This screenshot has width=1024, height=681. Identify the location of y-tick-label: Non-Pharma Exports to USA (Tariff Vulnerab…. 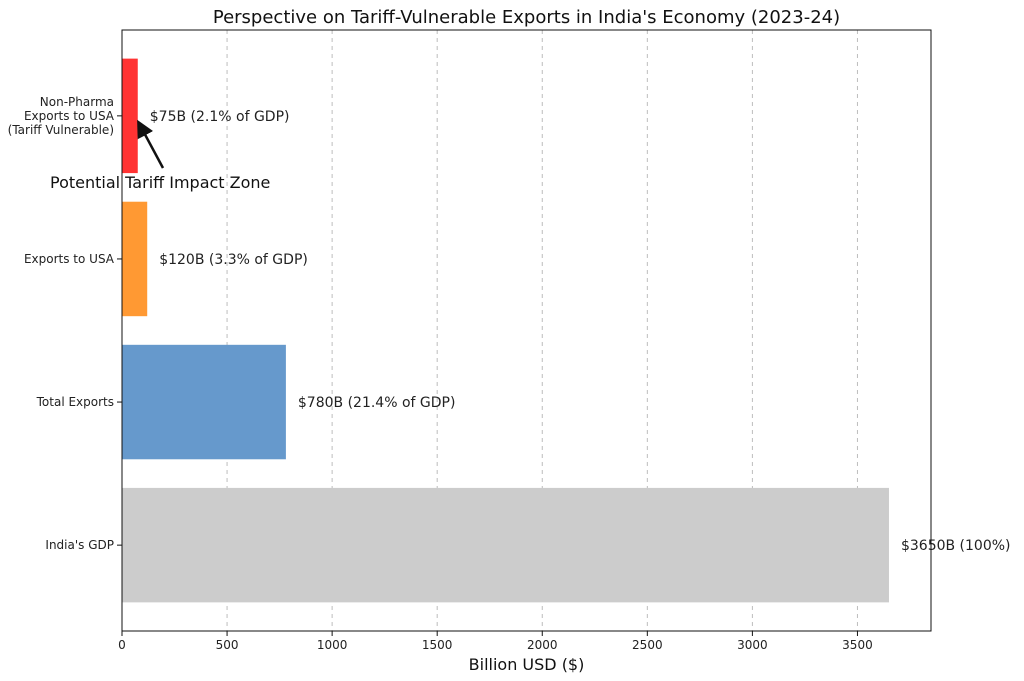
(61, 116).